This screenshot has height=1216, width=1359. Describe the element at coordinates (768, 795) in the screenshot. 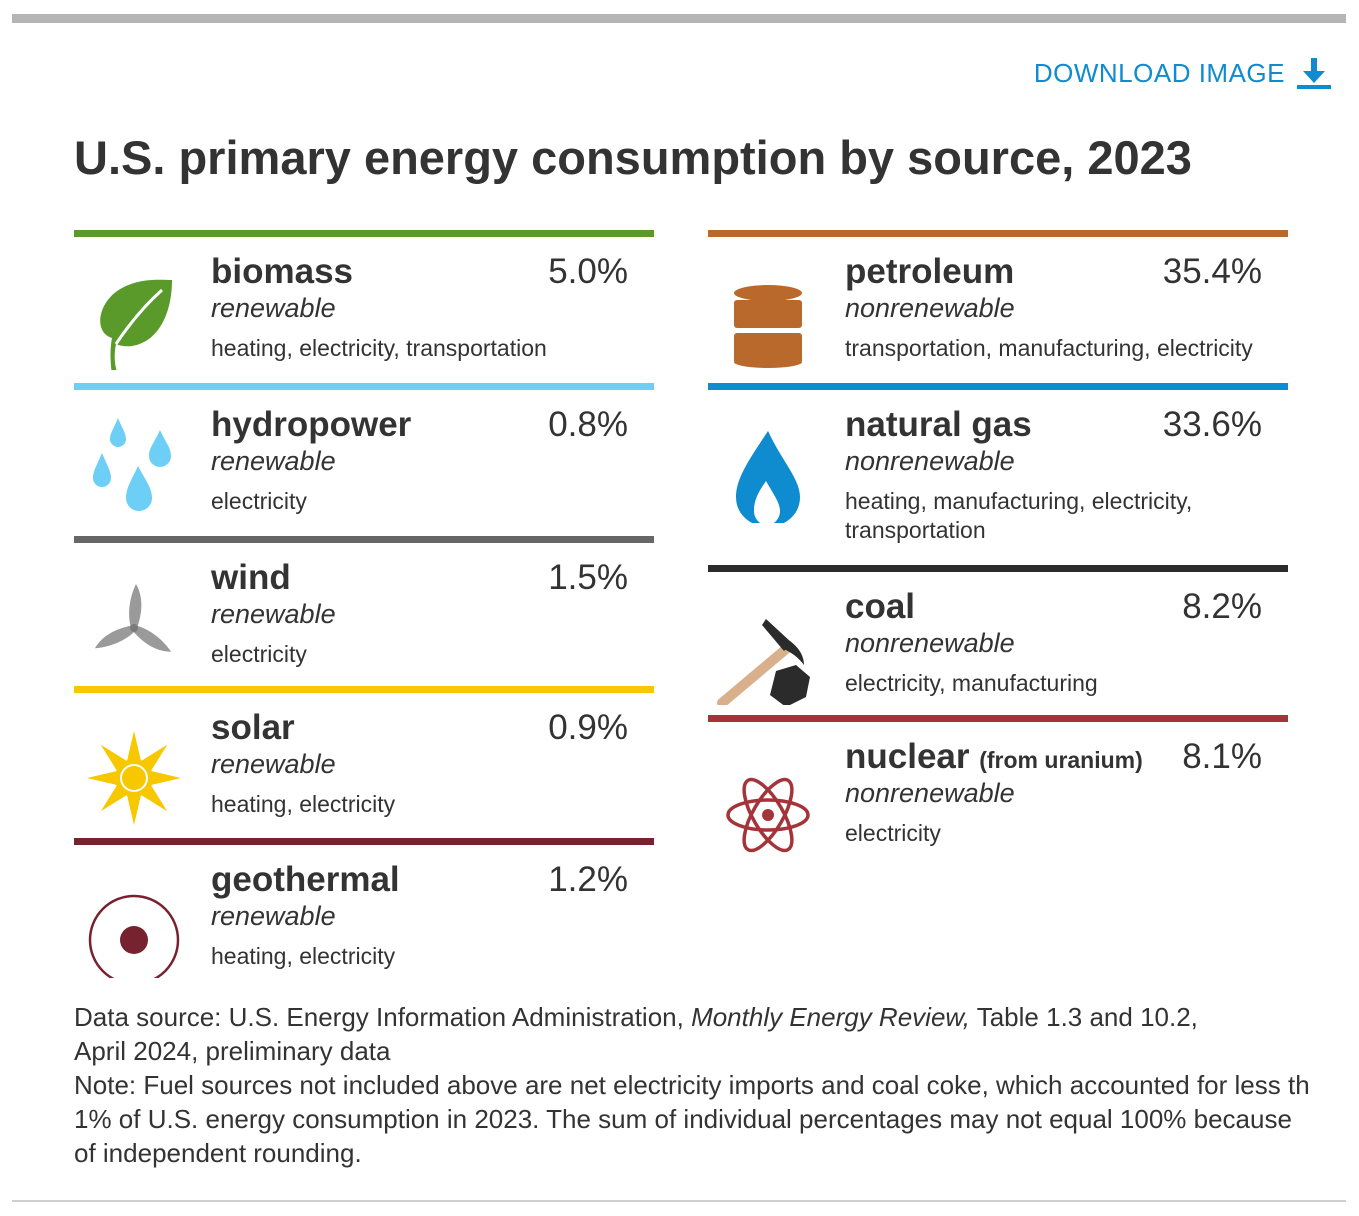

I see `atom-icon` at that location.